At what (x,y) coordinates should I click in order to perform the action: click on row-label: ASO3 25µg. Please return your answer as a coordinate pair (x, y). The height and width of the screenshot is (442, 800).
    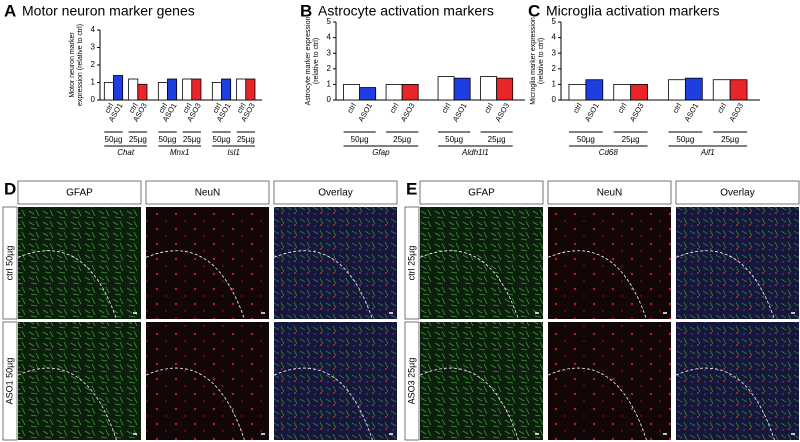
    Looking at the image, I should click on (411, 381).